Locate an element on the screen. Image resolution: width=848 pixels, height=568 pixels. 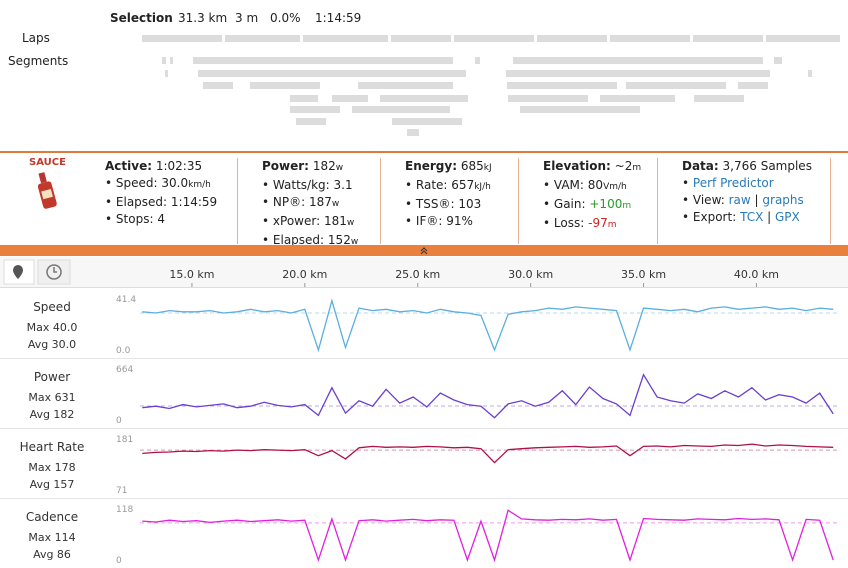
title: Data: is located at coordinates (700, 166).